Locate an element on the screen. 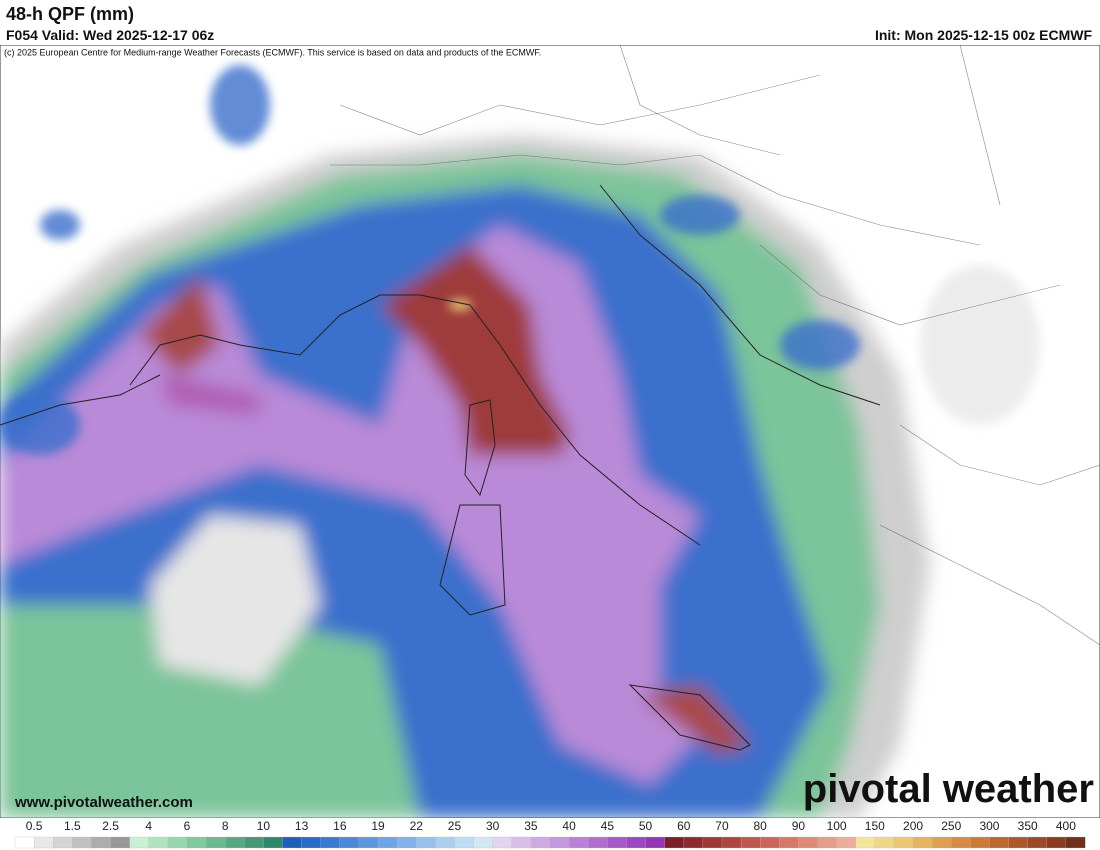  legend-label: 22 is located at coordinates (417, 826).